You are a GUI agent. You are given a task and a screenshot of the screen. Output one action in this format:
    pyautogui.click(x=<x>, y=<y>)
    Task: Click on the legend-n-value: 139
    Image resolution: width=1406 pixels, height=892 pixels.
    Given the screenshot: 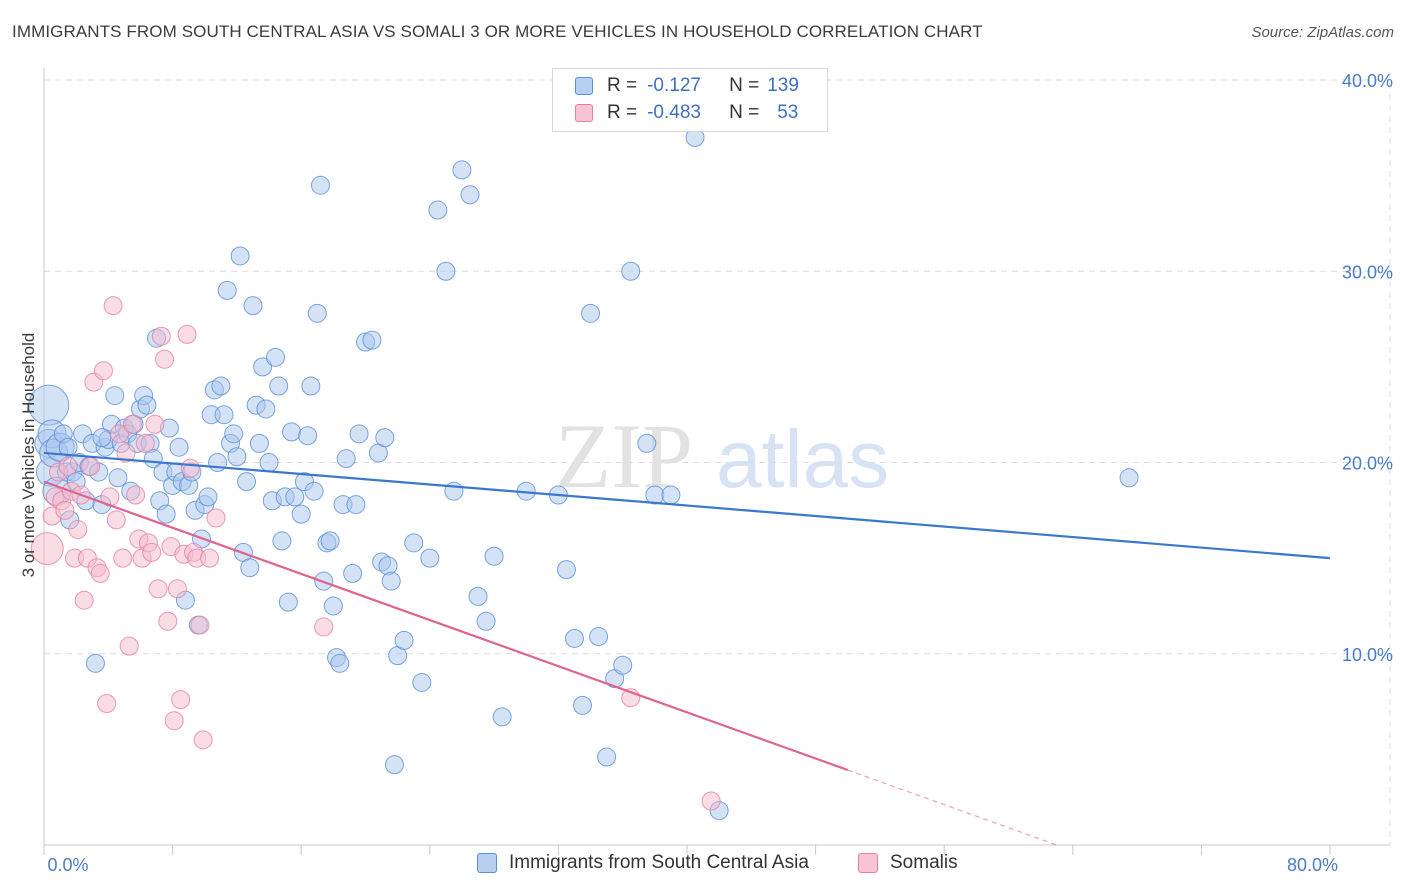 What is the action you would take?
    pyautogui.click(x=783, y=85)
    